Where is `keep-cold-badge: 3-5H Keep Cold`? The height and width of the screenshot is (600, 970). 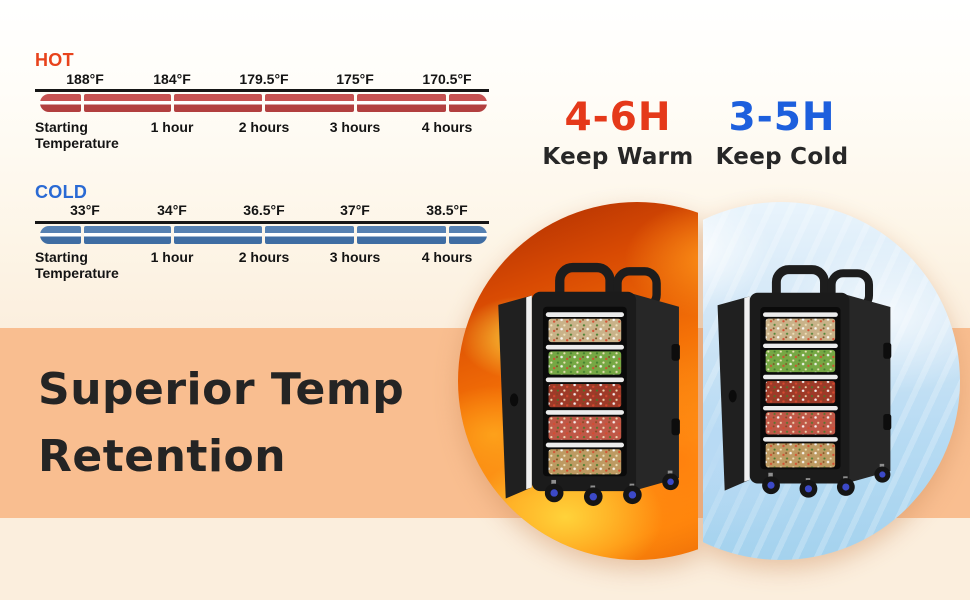 keep-cold-badge: 3-5H Keep Cold is located at coordinates (782, 133).